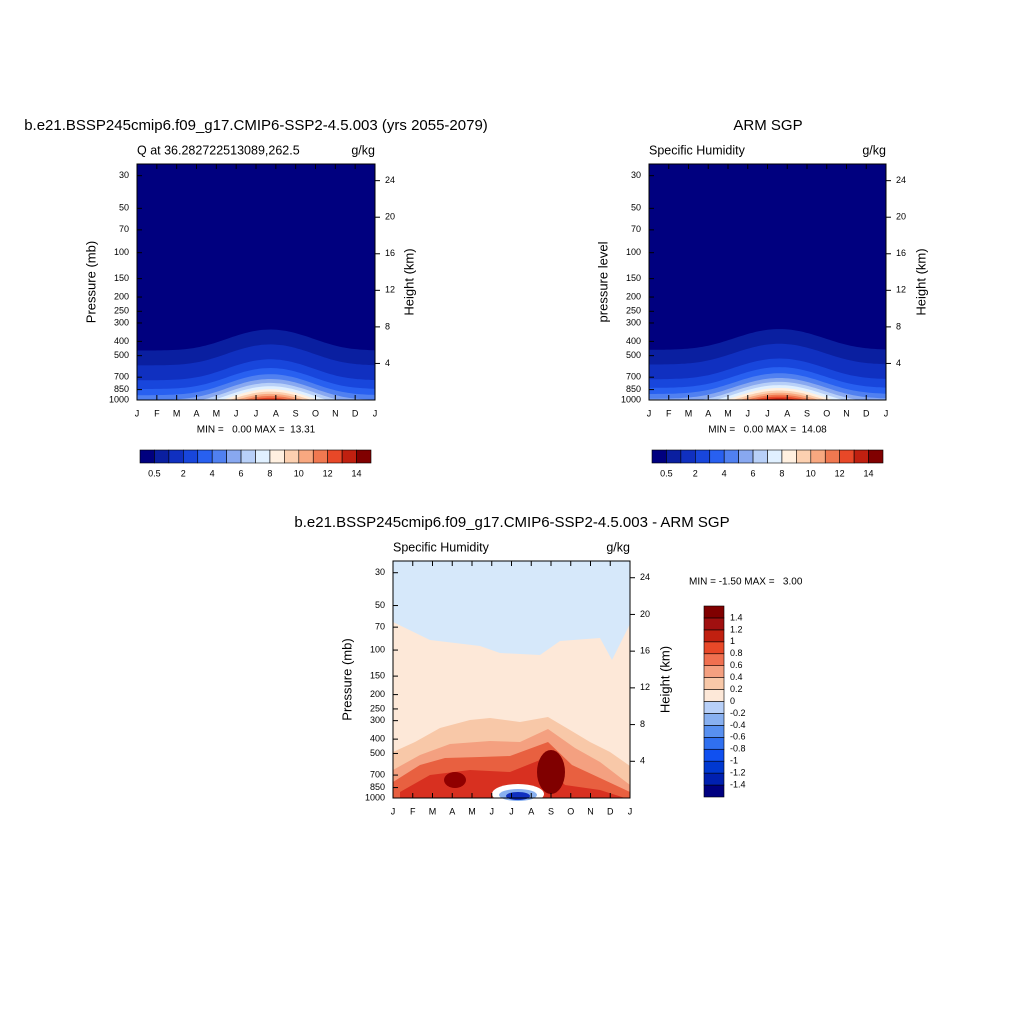 The image size is (1024, 1024). Describe the element at coordinates (767, 430) in the screenshot. I see `min-max: MIN = 0.00 MAX = 14.08` at that location.